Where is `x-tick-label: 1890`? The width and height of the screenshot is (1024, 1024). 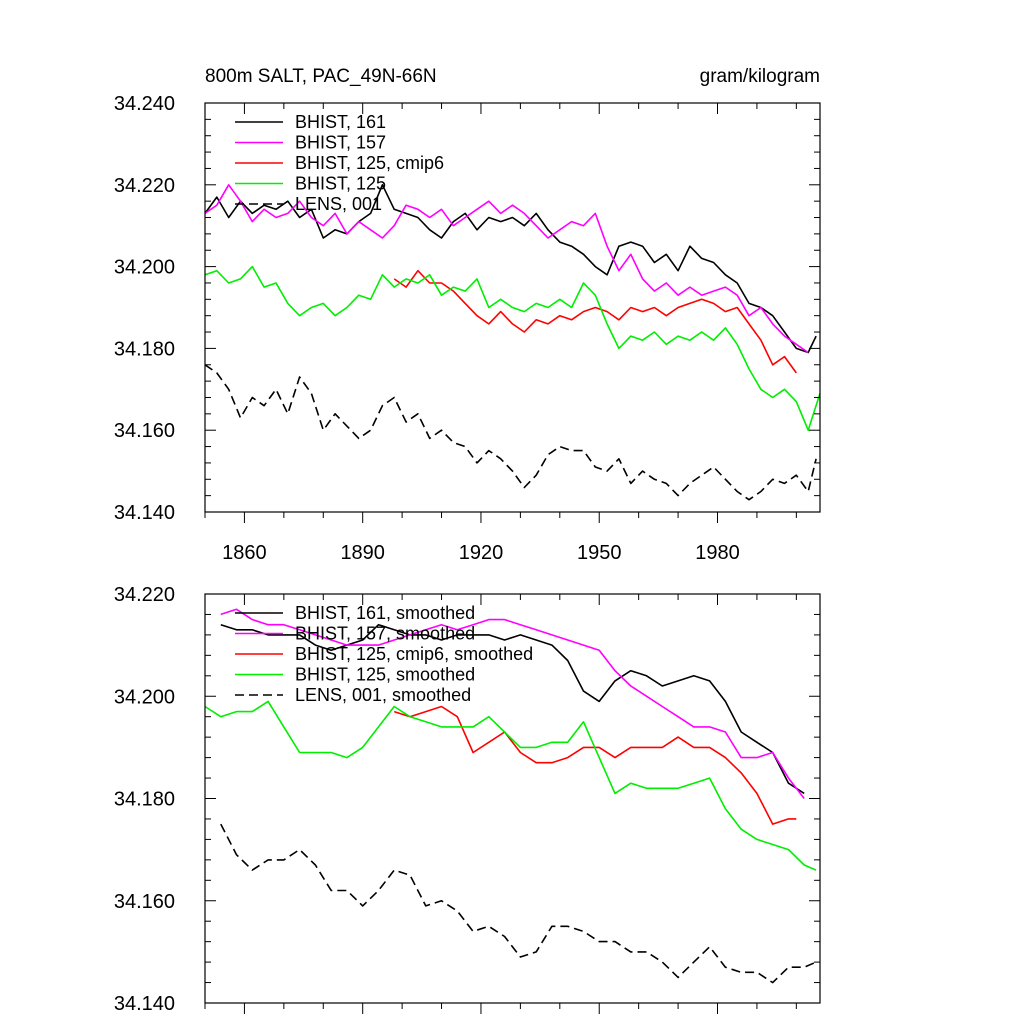 x-tick-label: 1890 is located at coordinates (362, 553).